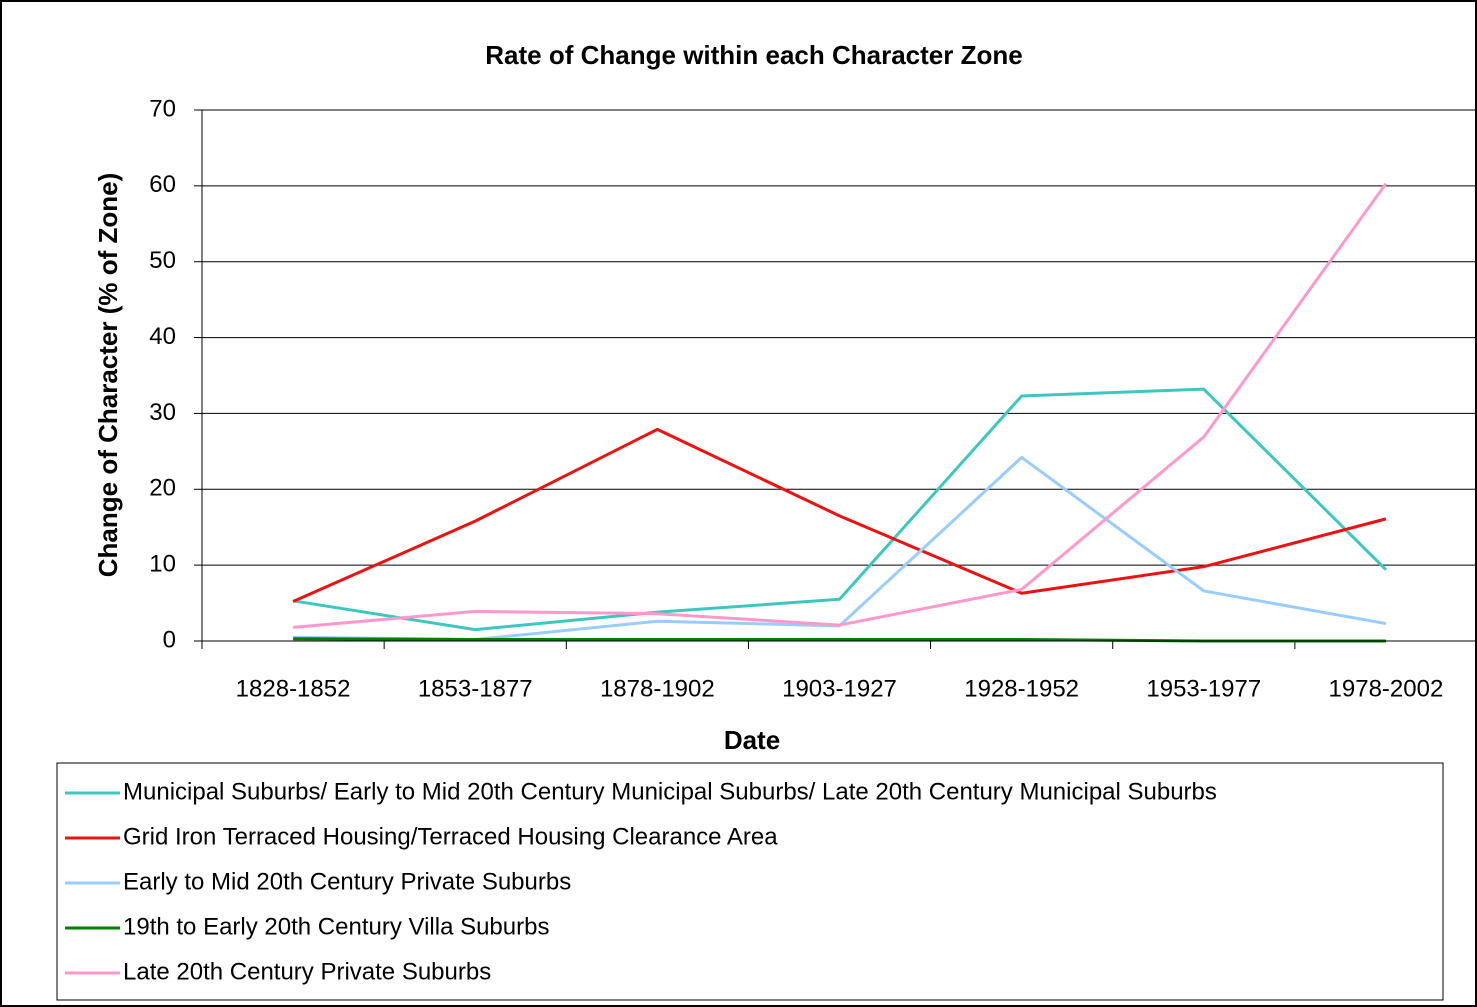 Image resolution: width=1477 pixels, height=1007 pixels. I want to click on legend-label: 19th to Early 20th Century Villa Suburbs, so click(336, 926).